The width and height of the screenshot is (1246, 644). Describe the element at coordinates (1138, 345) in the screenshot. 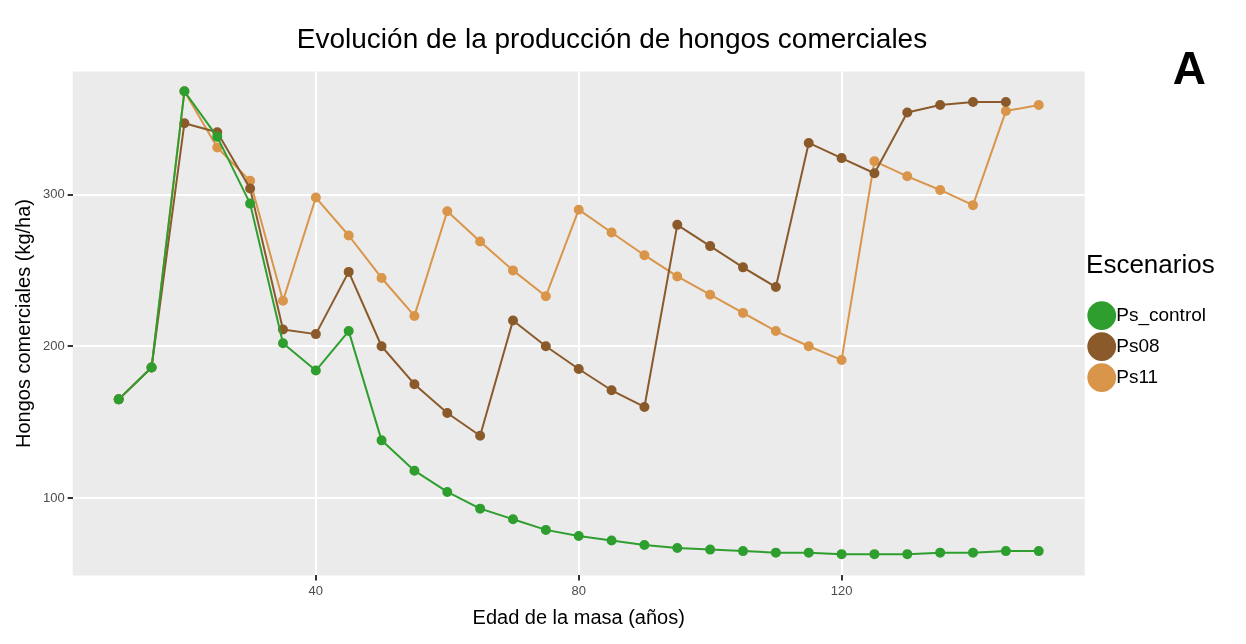

I see `legend-label: Ps08` at that location.